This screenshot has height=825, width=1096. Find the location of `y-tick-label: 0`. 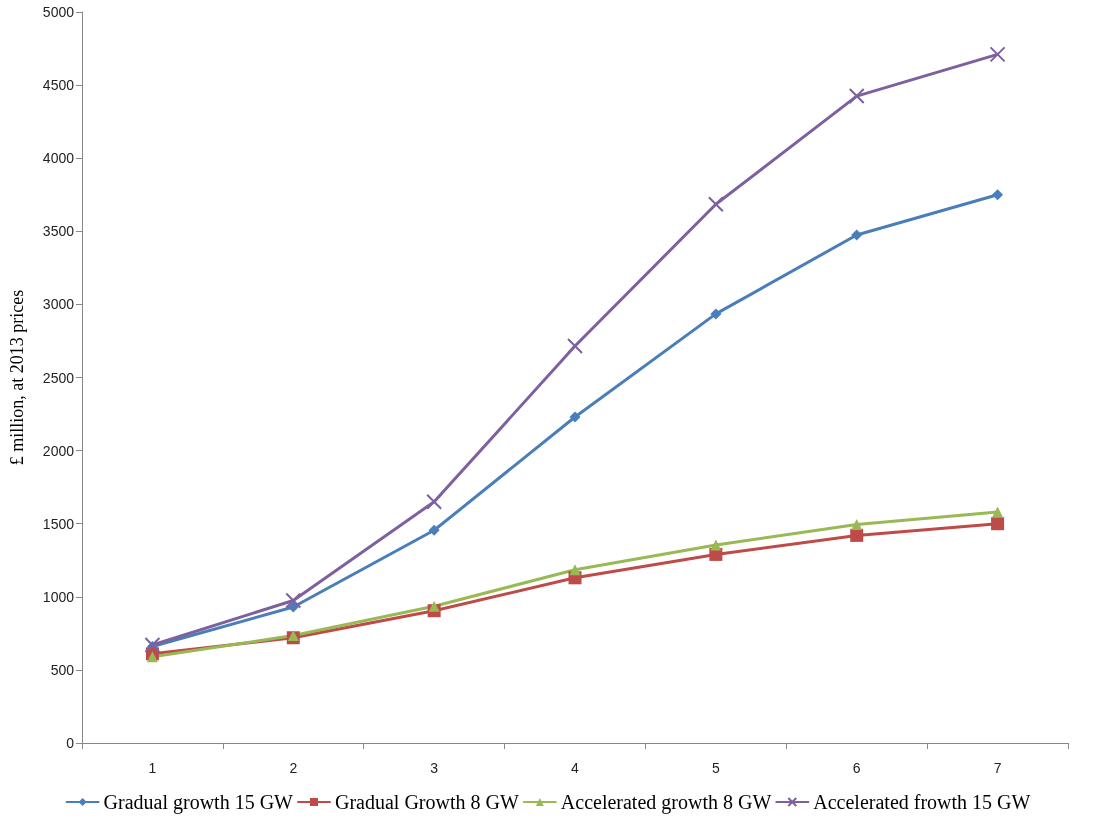

y-tick-label: 0 is located at coordinates (70, 743).